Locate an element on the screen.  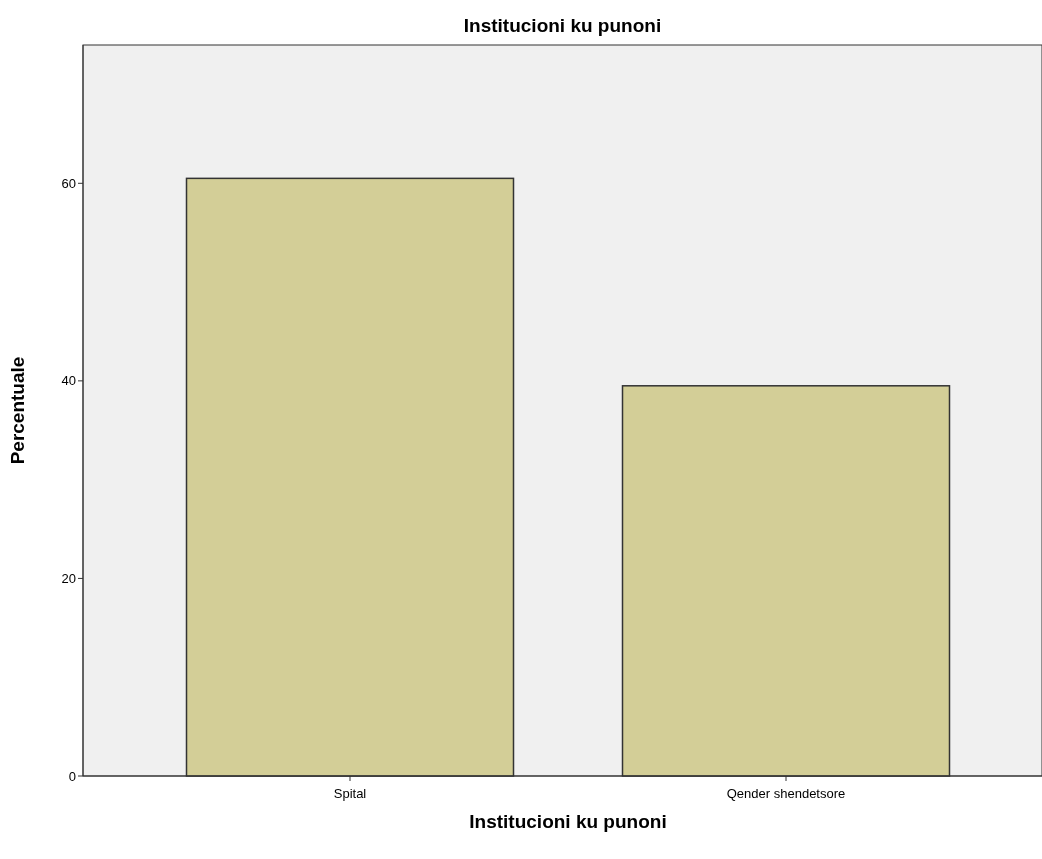
y-axis-title: Percentuale is located at coordinates (17, 410).